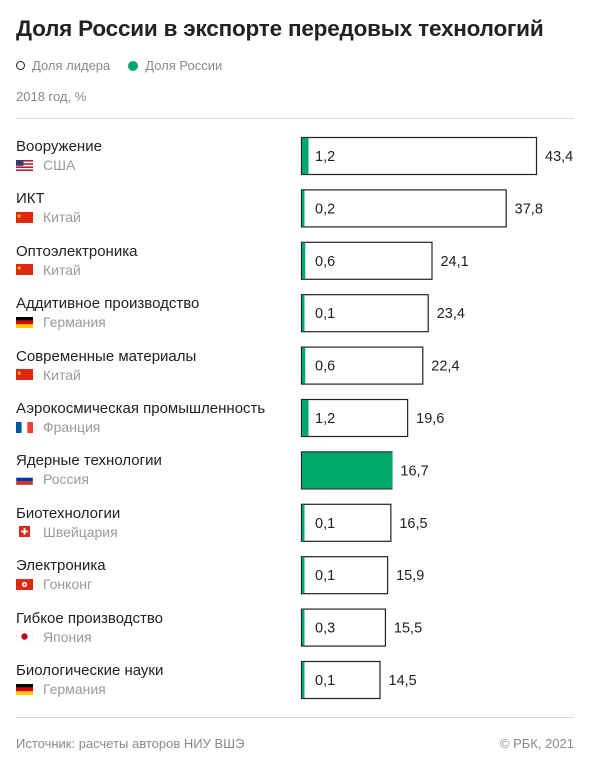 The width and height of the screenshot is (590, 766). What do you see at coordinates (410, 576) in the screenshot?
I see `leader-value-label: 15,9` at bounding box center [410, 576].